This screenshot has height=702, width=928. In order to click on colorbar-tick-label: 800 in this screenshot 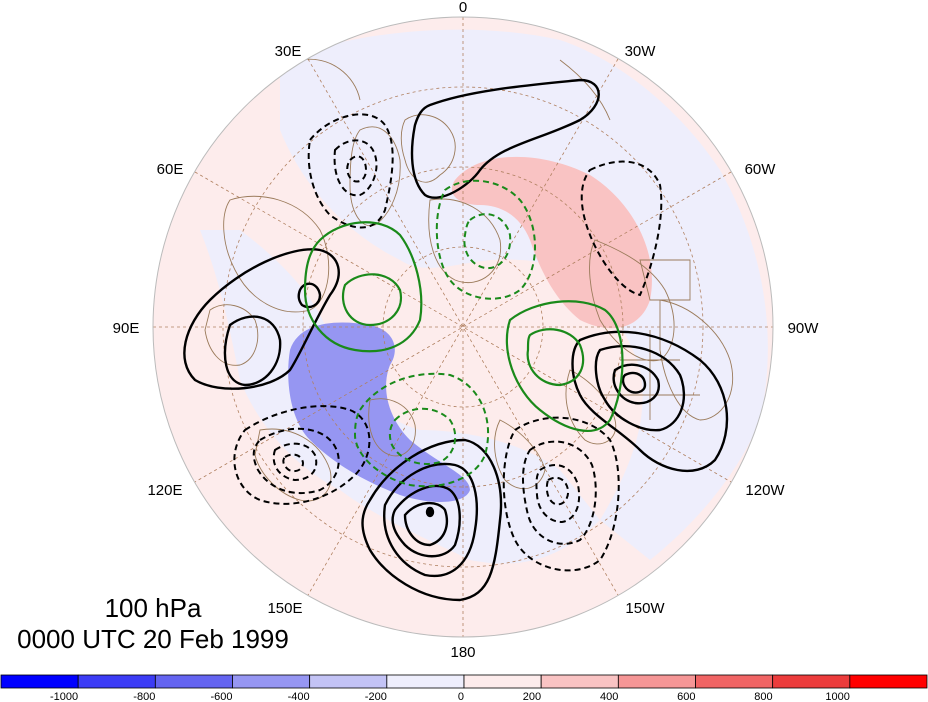, I will do `click(763, 696)`.